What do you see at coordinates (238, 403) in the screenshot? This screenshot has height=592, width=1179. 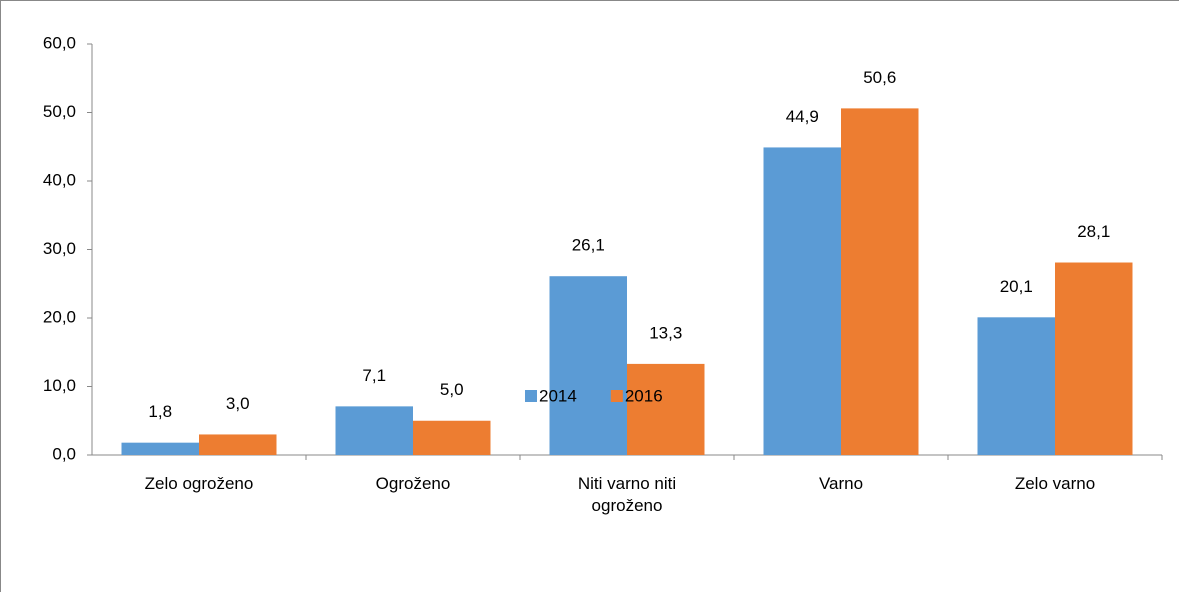 I see `data-label: 3,0` at bounding box center [238, 403].